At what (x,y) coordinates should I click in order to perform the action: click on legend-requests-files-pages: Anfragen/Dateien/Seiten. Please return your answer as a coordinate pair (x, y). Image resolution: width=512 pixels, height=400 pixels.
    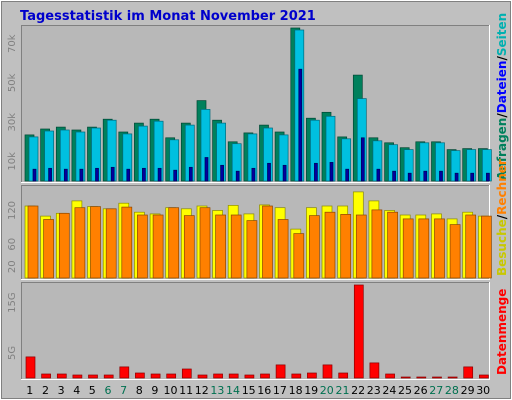
    Looking at the image, I should click on (502, 96).